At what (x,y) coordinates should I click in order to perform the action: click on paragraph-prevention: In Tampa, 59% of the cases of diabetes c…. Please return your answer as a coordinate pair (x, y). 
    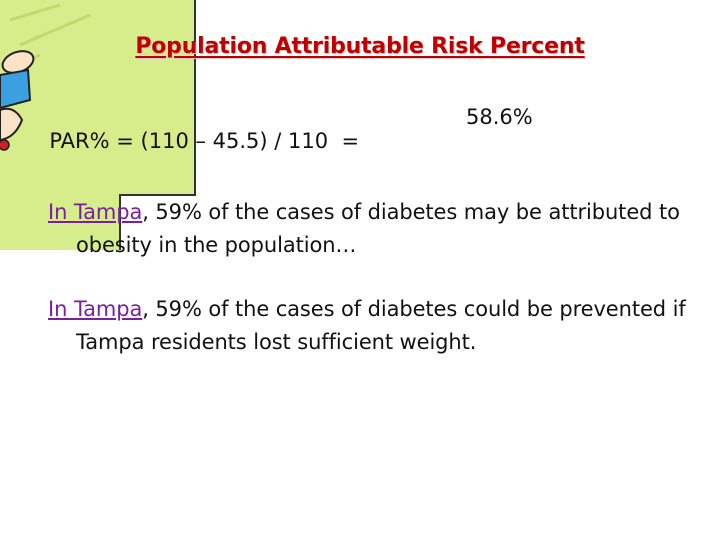
    Looking at the image, I should click on (382, 326).